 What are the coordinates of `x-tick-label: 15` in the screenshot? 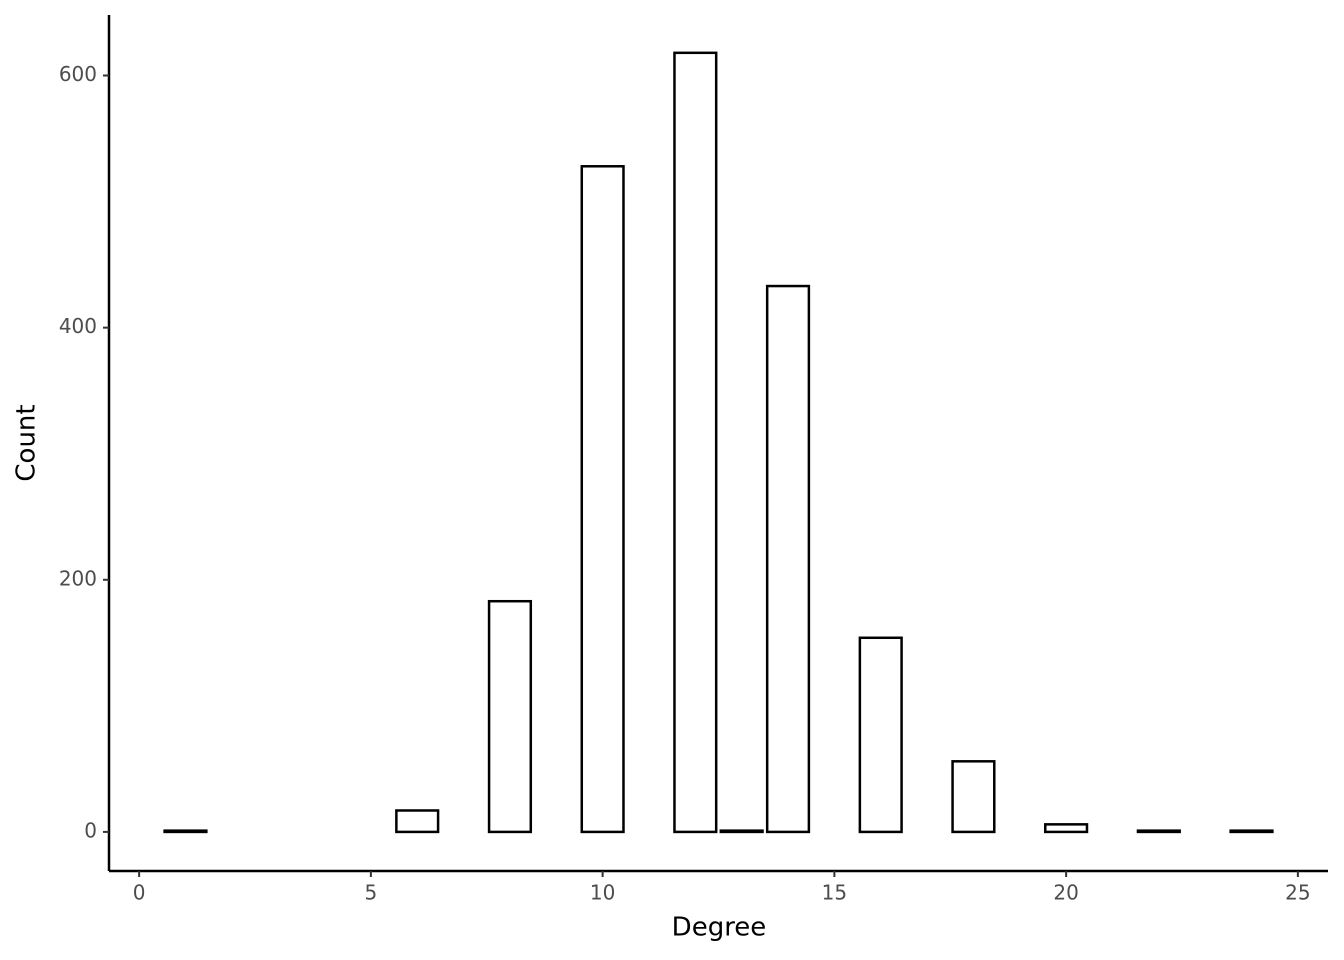 It's located at (834, 893).